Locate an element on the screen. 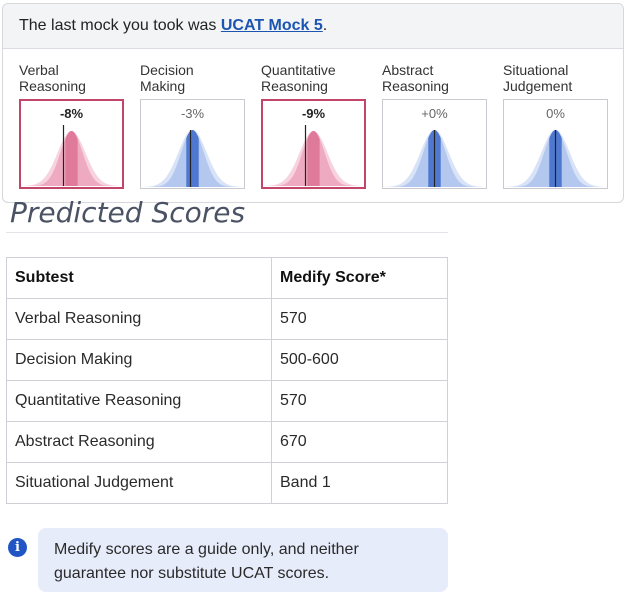 This screenshot has height=598, width=630. tile-label: Verbal Reasoning is located at coordinates (52, 78).